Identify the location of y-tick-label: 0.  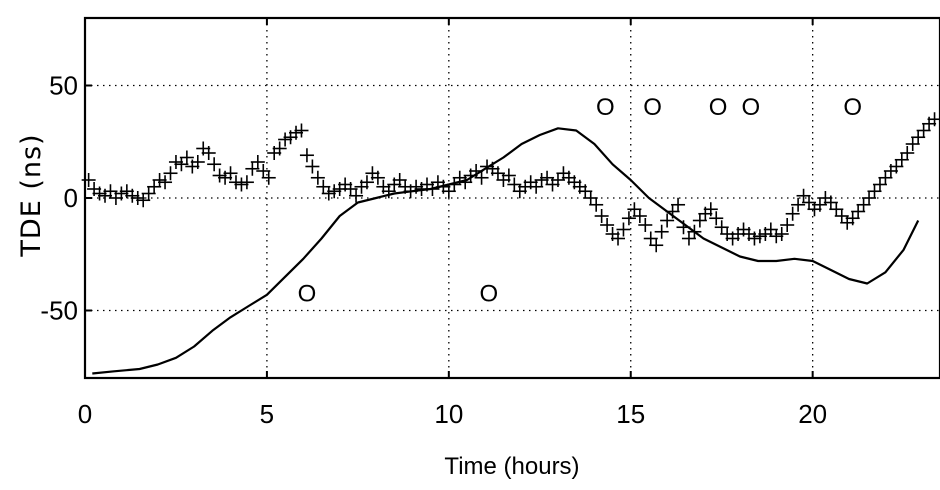
(71, 198).